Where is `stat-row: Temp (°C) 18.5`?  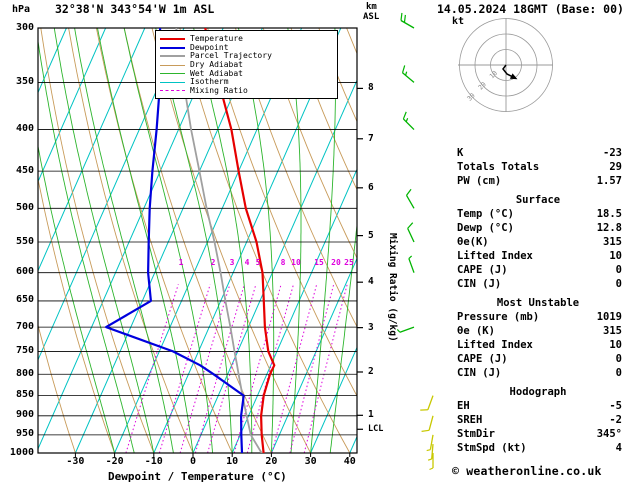 stat-row: Temp (°C) 18.5 is located at coordinates (538, 214).